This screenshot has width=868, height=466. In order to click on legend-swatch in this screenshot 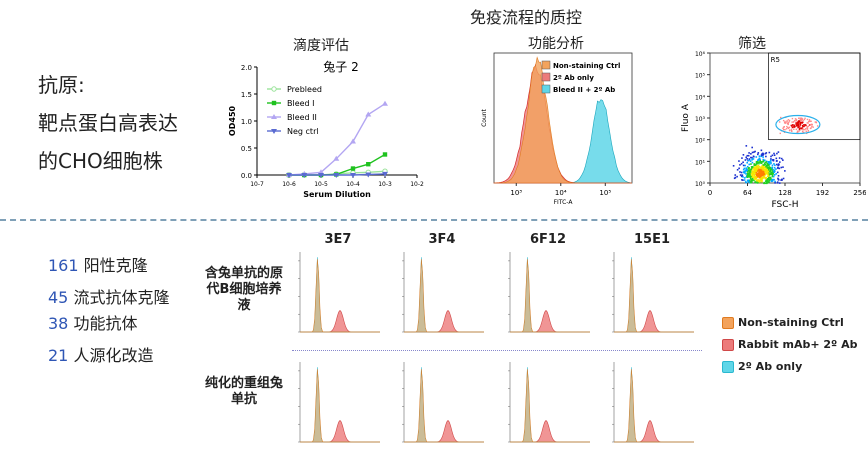, I will do `click(728, 345)`.